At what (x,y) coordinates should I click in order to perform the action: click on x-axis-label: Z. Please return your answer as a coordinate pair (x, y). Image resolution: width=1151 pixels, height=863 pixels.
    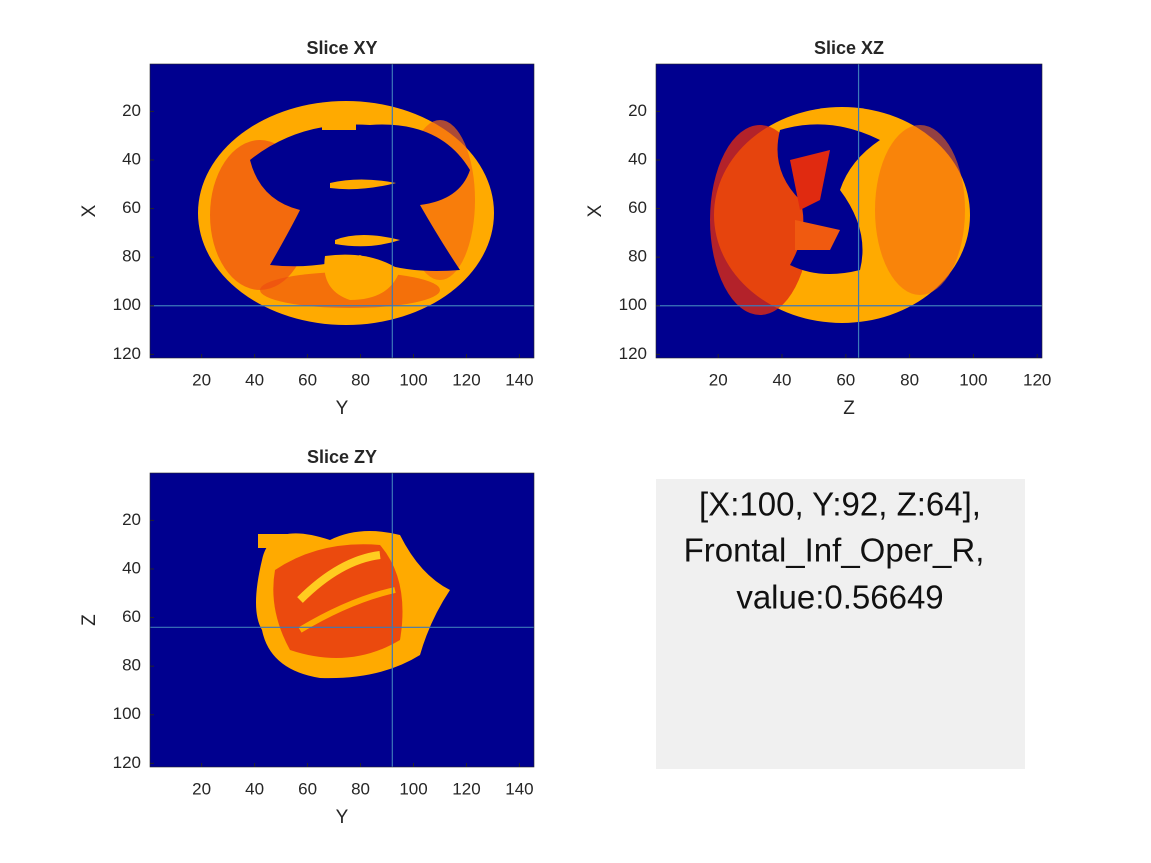
    Looking at the image, I should click on (849, 408).